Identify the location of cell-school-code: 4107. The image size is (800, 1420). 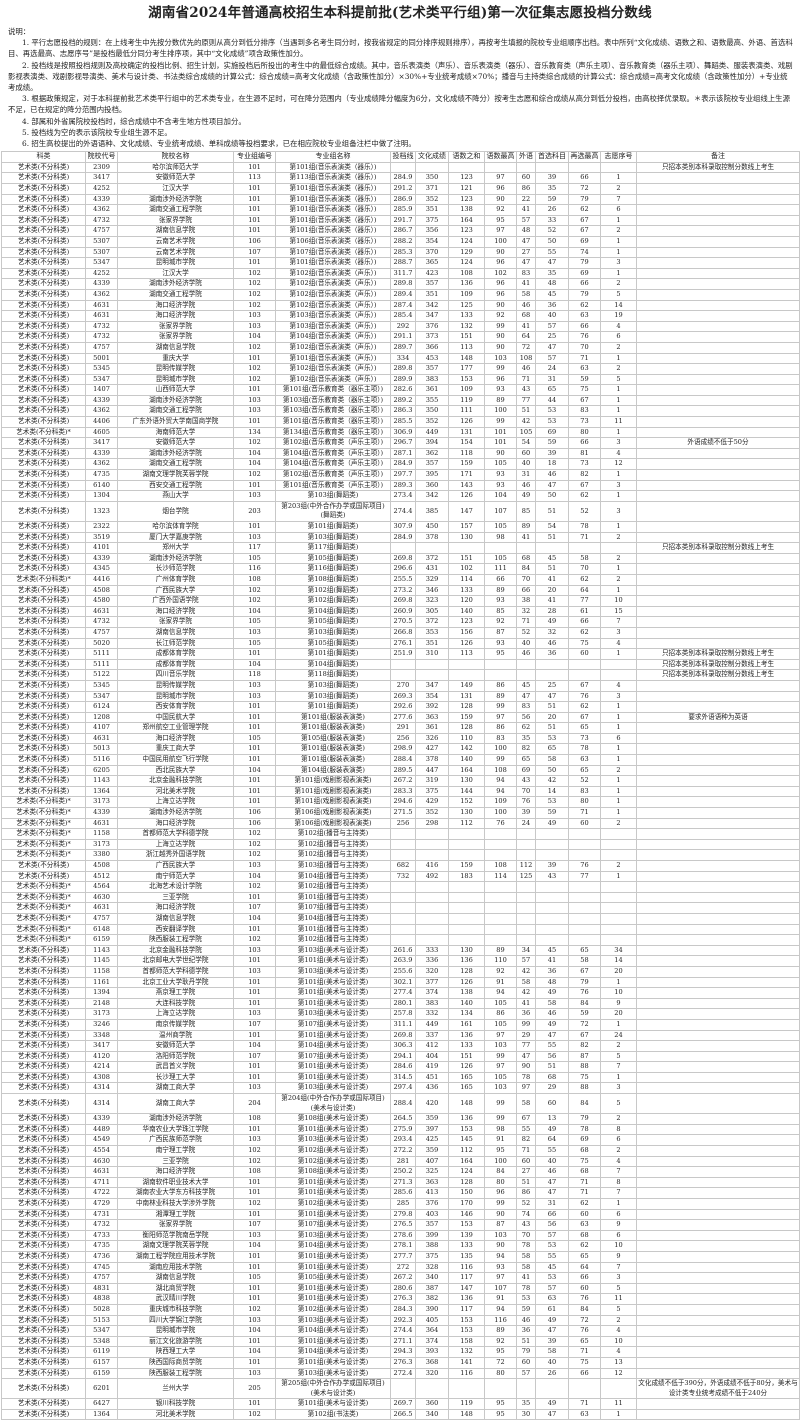
(101, 728).